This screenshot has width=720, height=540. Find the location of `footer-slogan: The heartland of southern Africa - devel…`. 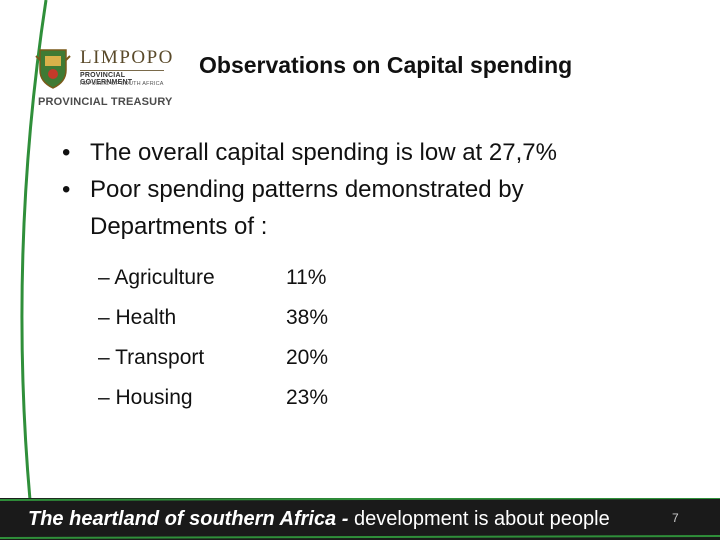

footer-slogan: The heartland of southern Africa - devel… is located at coordinates (319, 519).